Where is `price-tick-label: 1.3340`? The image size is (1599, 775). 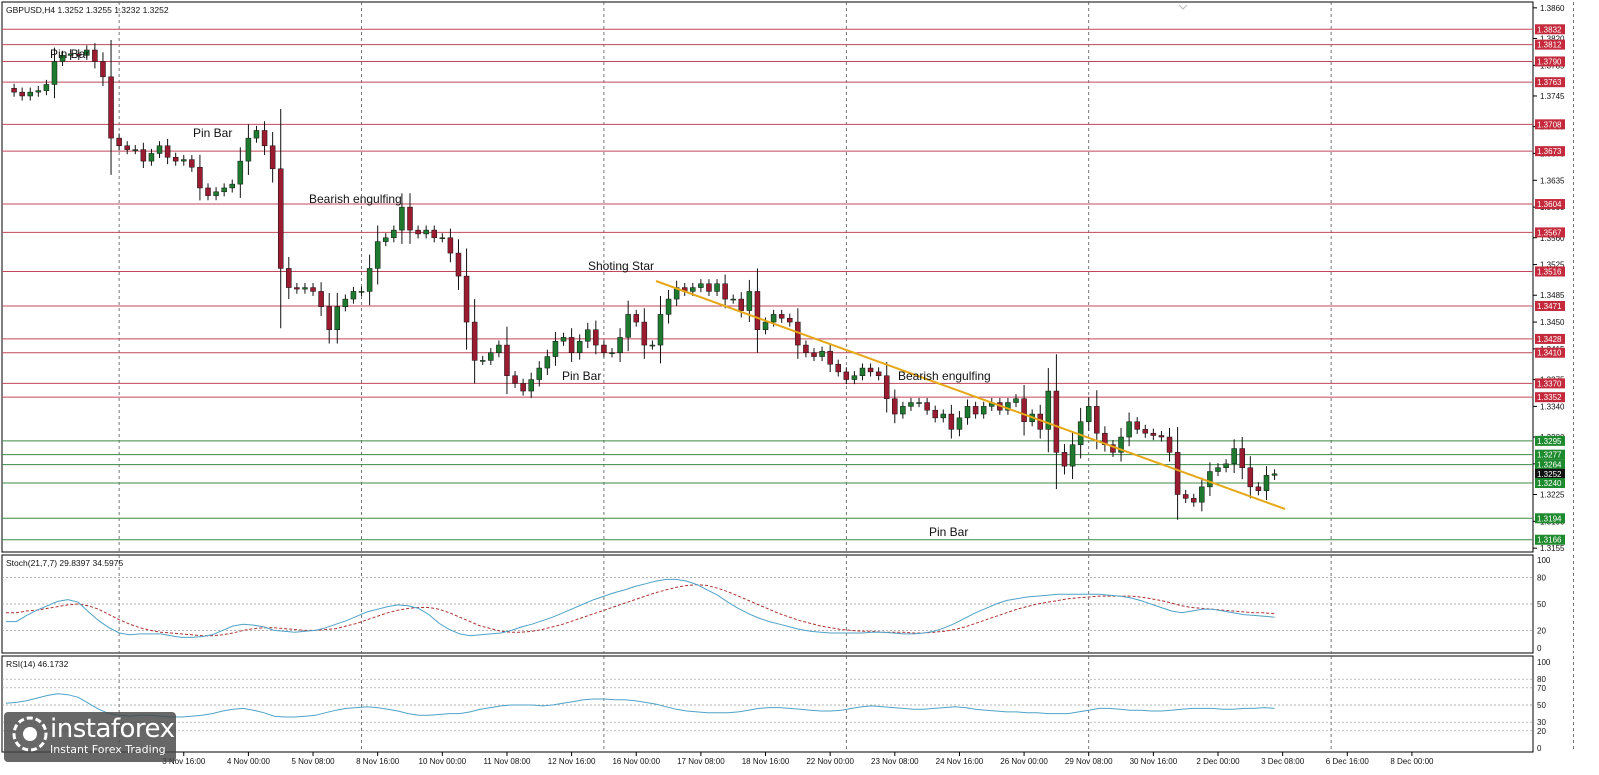
price-tick-label: 1.3340 is located at coordinates (1552, 406).